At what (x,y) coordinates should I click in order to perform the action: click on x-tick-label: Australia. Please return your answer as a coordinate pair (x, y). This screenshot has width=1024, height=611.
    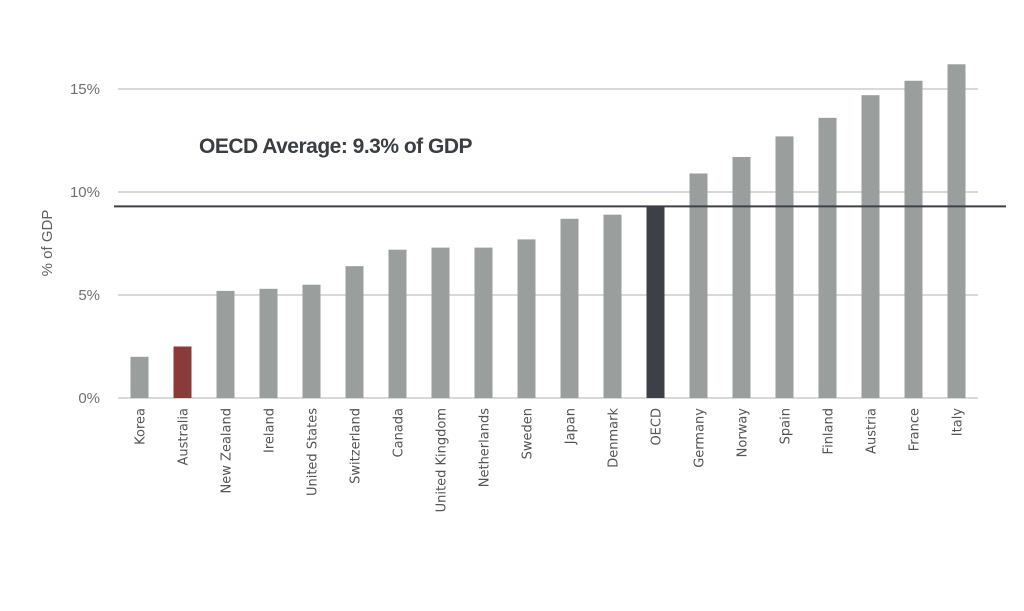
    Looking at the image, I should click on (184, 437).